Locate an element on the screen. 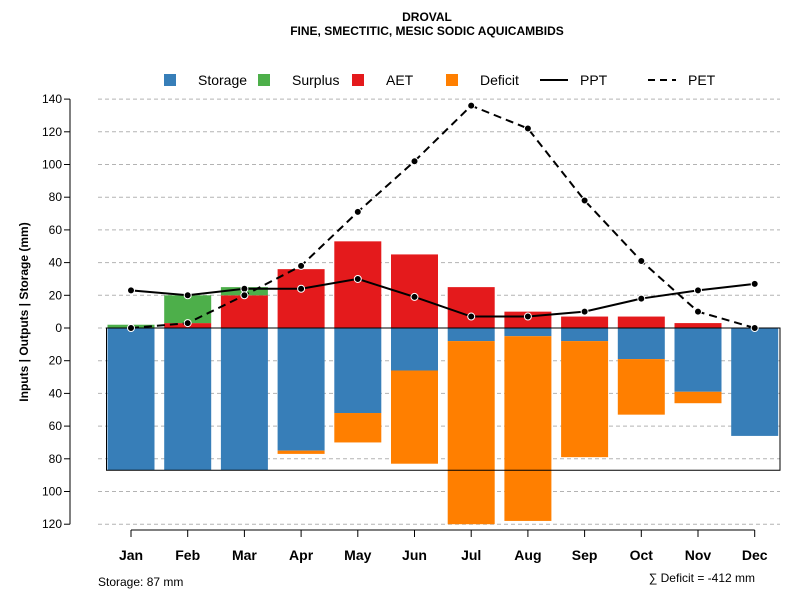  x-tick-label: Sep is located at coordinates (585, 555).